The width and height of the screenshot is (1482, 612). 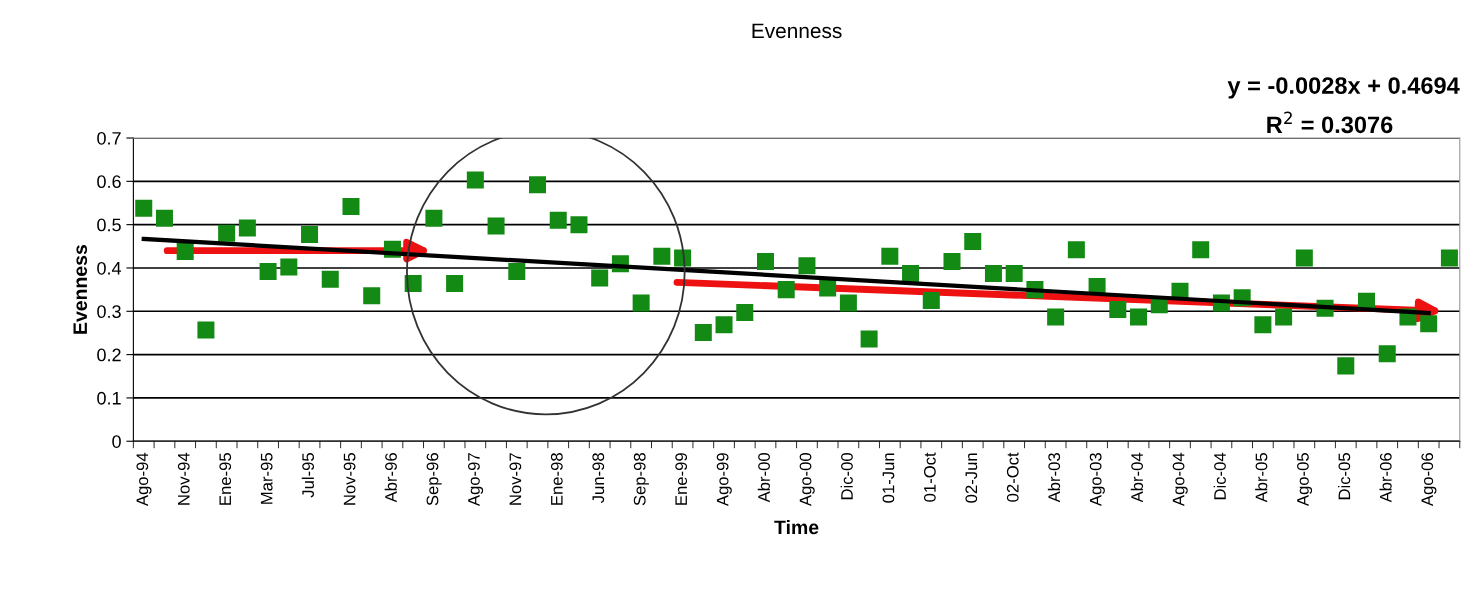 What do you see at coordinates (556, 479) in the screenshot?
I see `x-tick-label: Ene-98` at bounding box center [556, 479].